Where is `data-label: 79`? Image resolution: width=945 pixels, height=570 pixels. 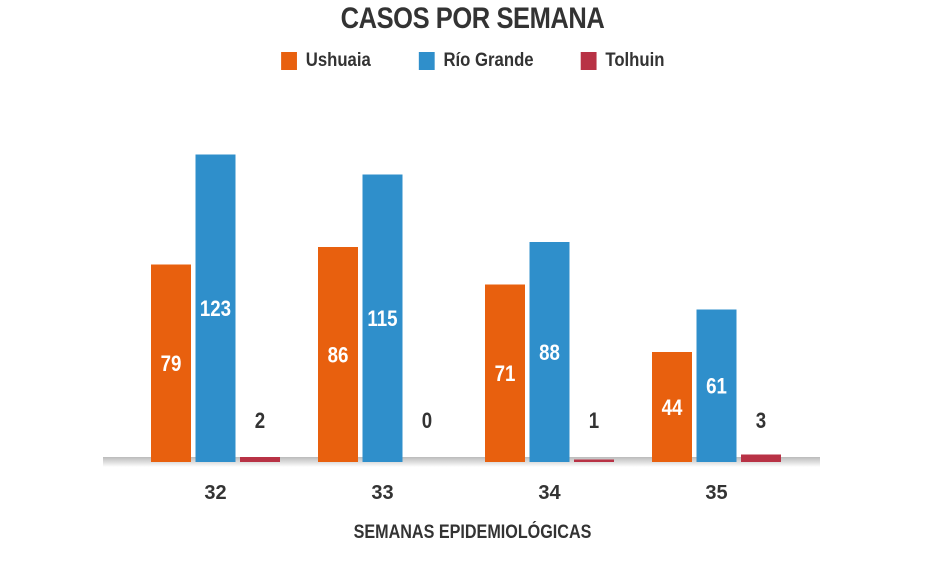 data-label: 79 is located at coordinates (171, 365).